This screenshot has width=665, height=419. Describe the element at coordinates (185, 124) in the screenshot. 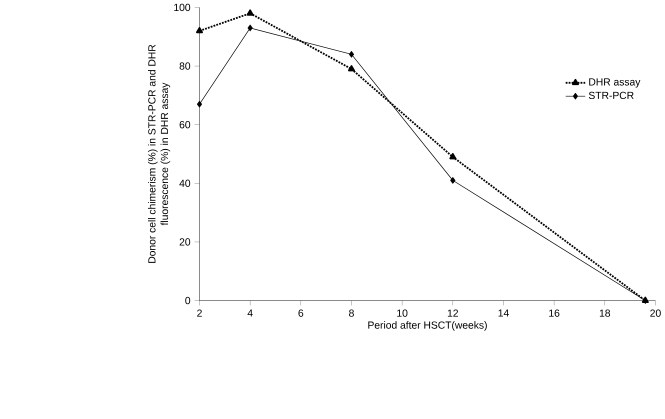

I see `y-tick-label: 60` at that location.